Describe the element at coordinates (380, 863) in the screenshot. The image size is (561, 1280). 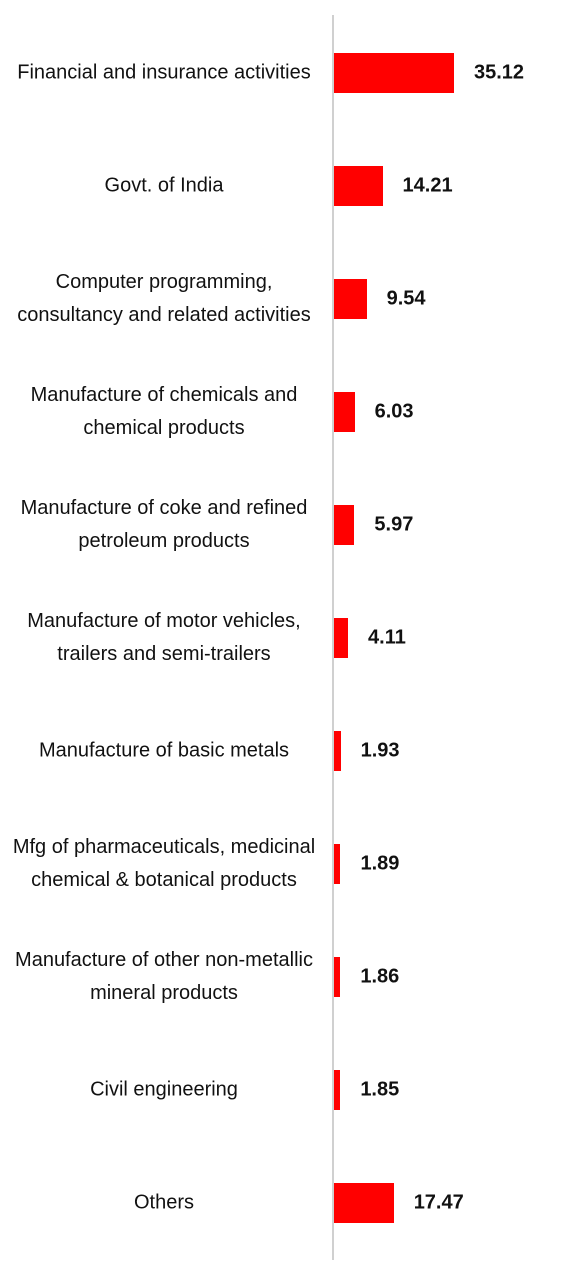
I see `value-label: 1.89` at that location.